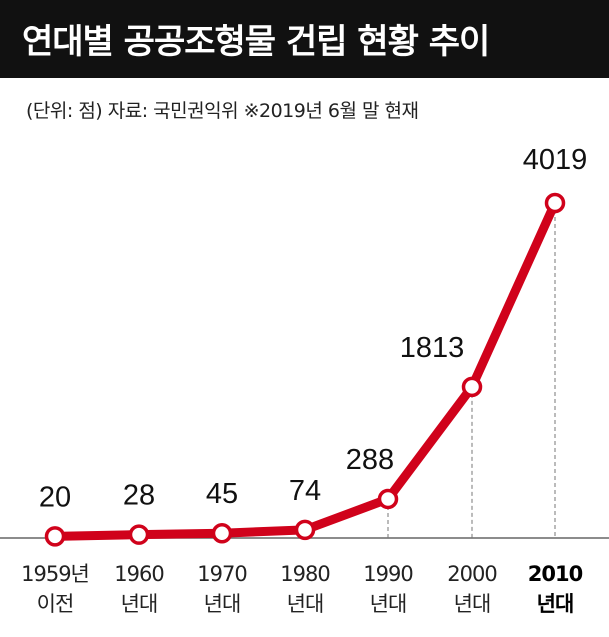  What do you see at coordinates (388, 604) in the screenshot?
I see `category-label-4-line-1: 년대` at bounding box center [388, 604].